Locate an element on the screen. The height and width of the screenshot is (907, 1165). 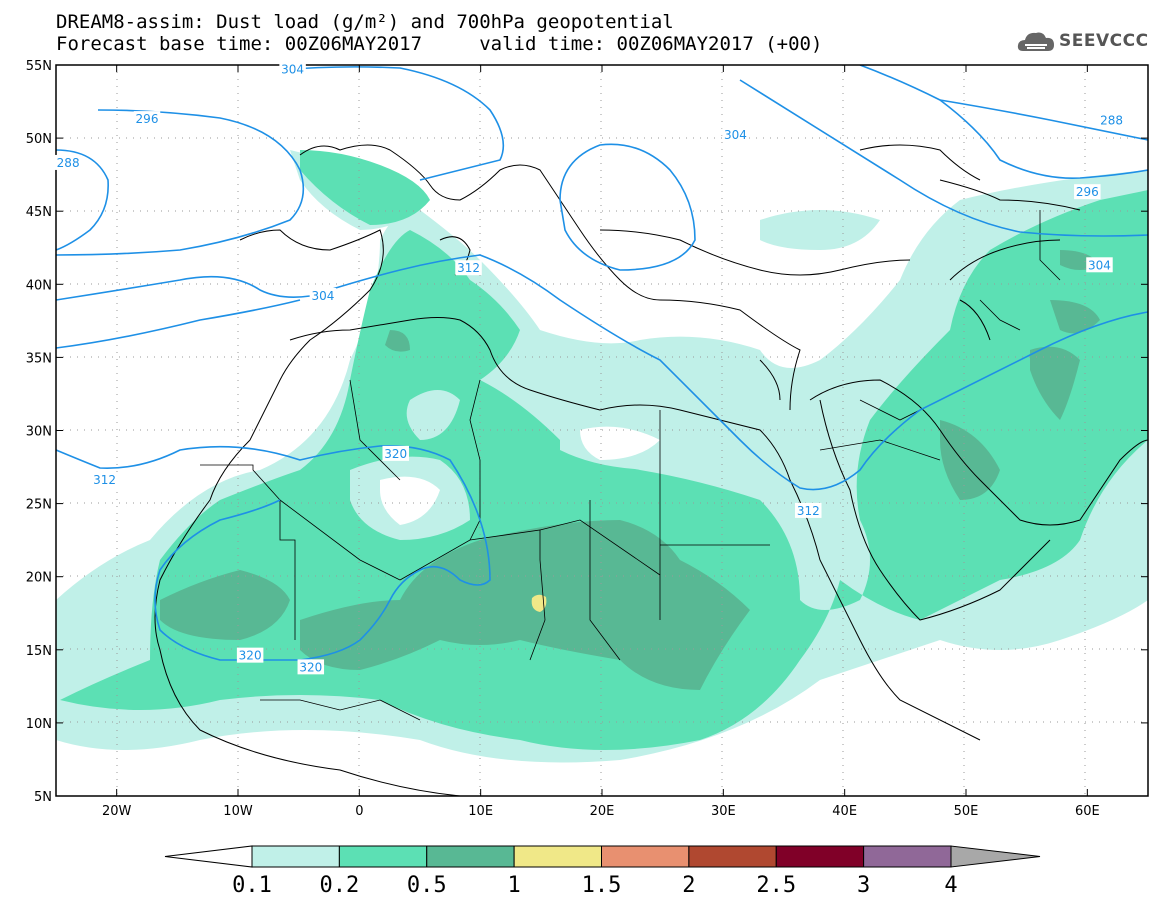
lat-tick-label: 40N is located at coordinates (39, 285).